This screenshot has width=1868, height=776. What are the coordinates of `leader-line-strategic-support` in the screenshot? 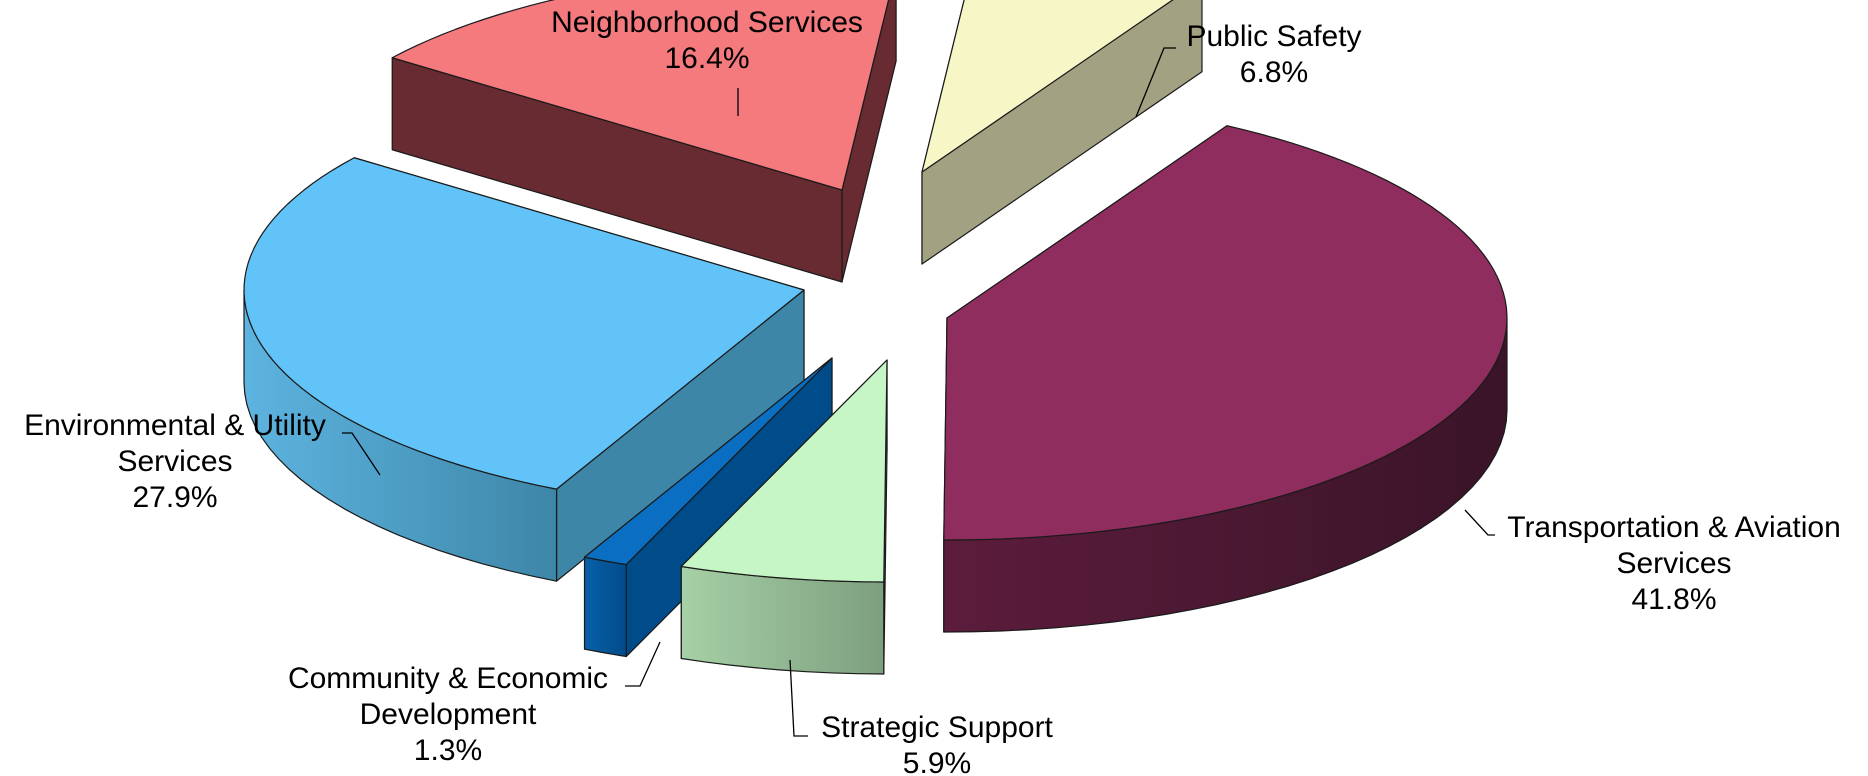 It's located at (798, 698).